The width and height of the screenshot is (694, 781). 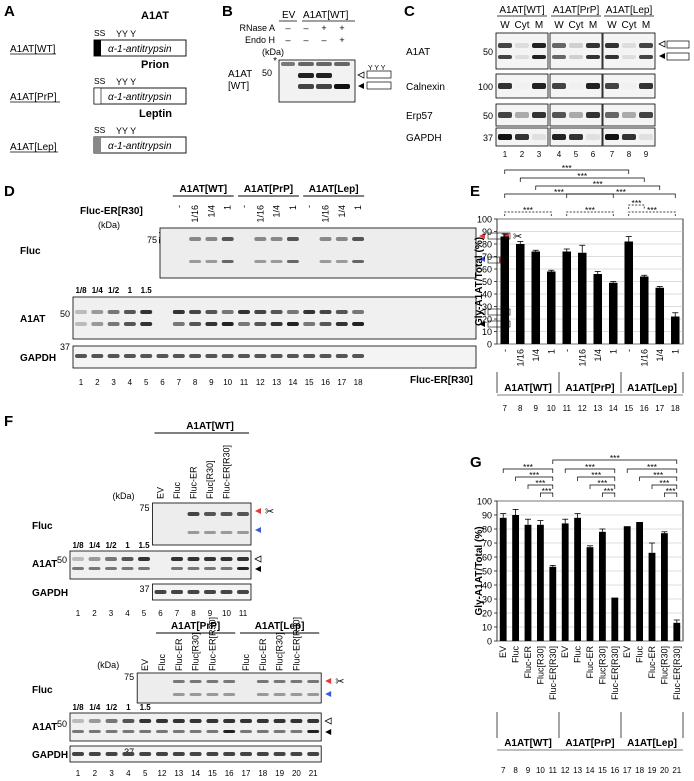 I want to click on panel-d-lane-number: 18, so click(x=358, y=382).